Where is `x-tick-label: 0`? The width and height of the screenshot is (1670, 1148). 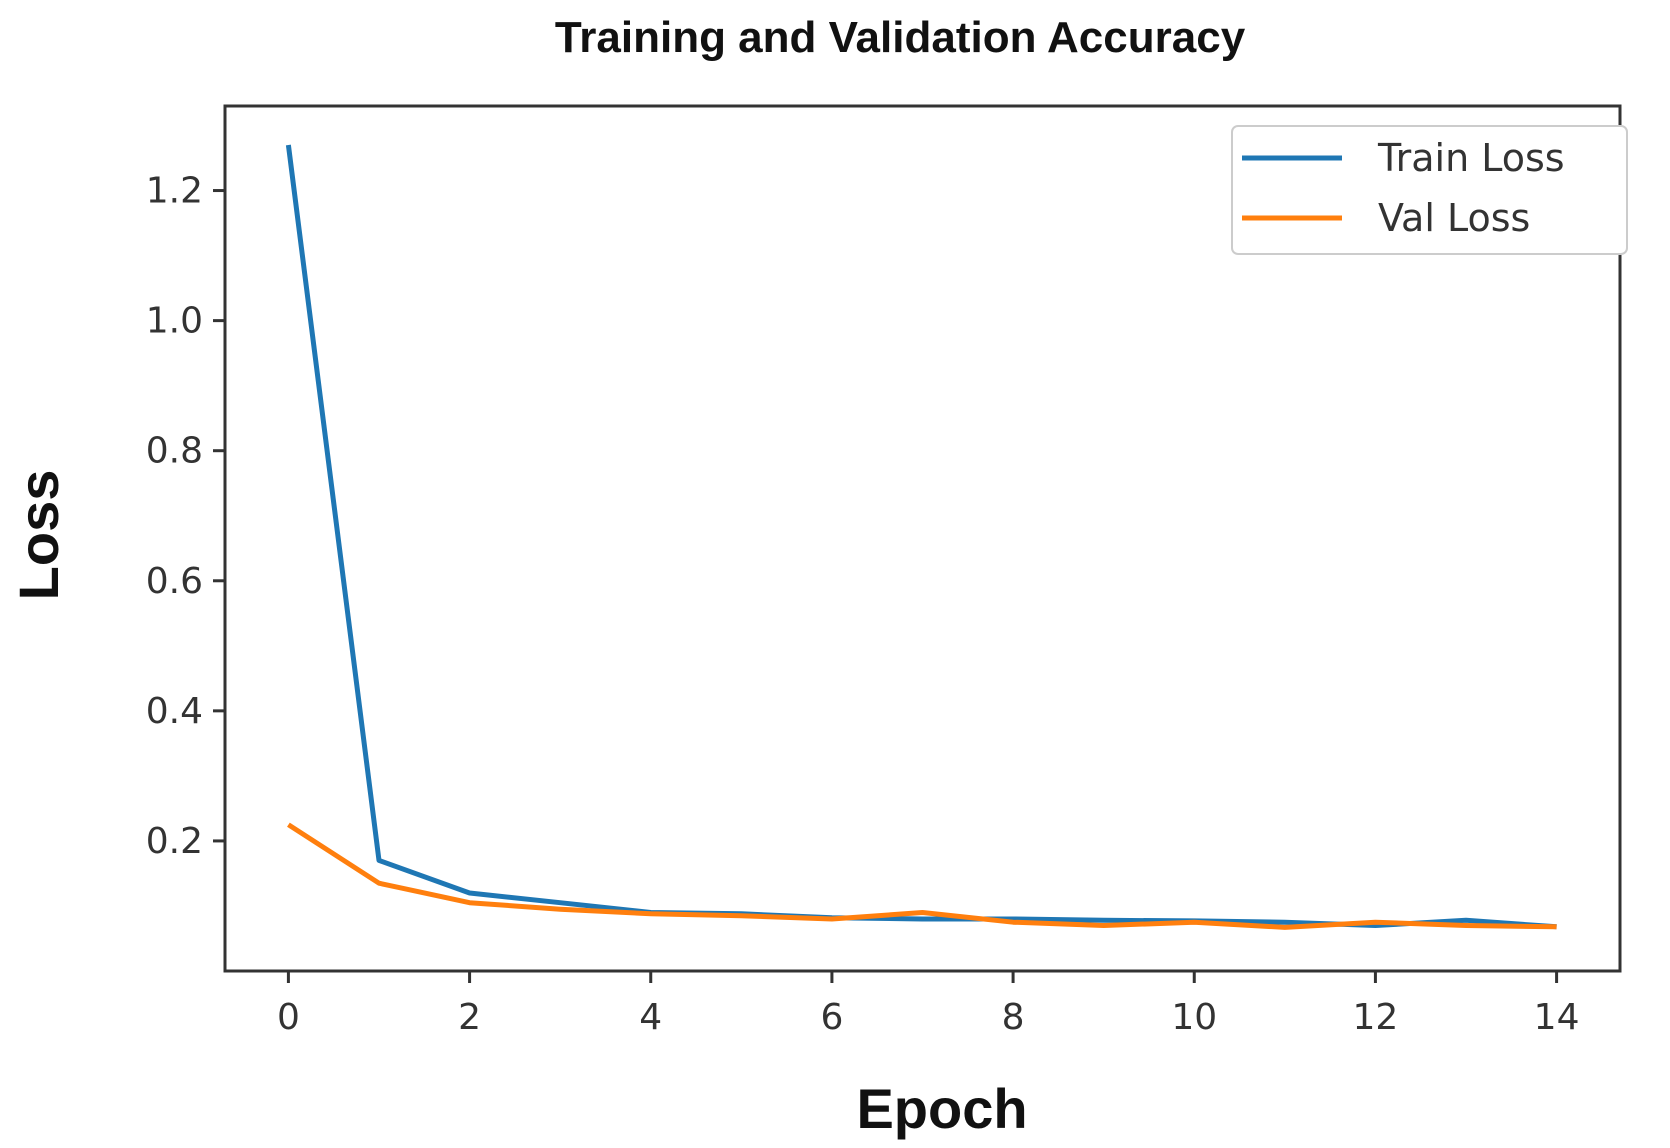 x-tick-label: 0 is located at coordinates (288, 1017).